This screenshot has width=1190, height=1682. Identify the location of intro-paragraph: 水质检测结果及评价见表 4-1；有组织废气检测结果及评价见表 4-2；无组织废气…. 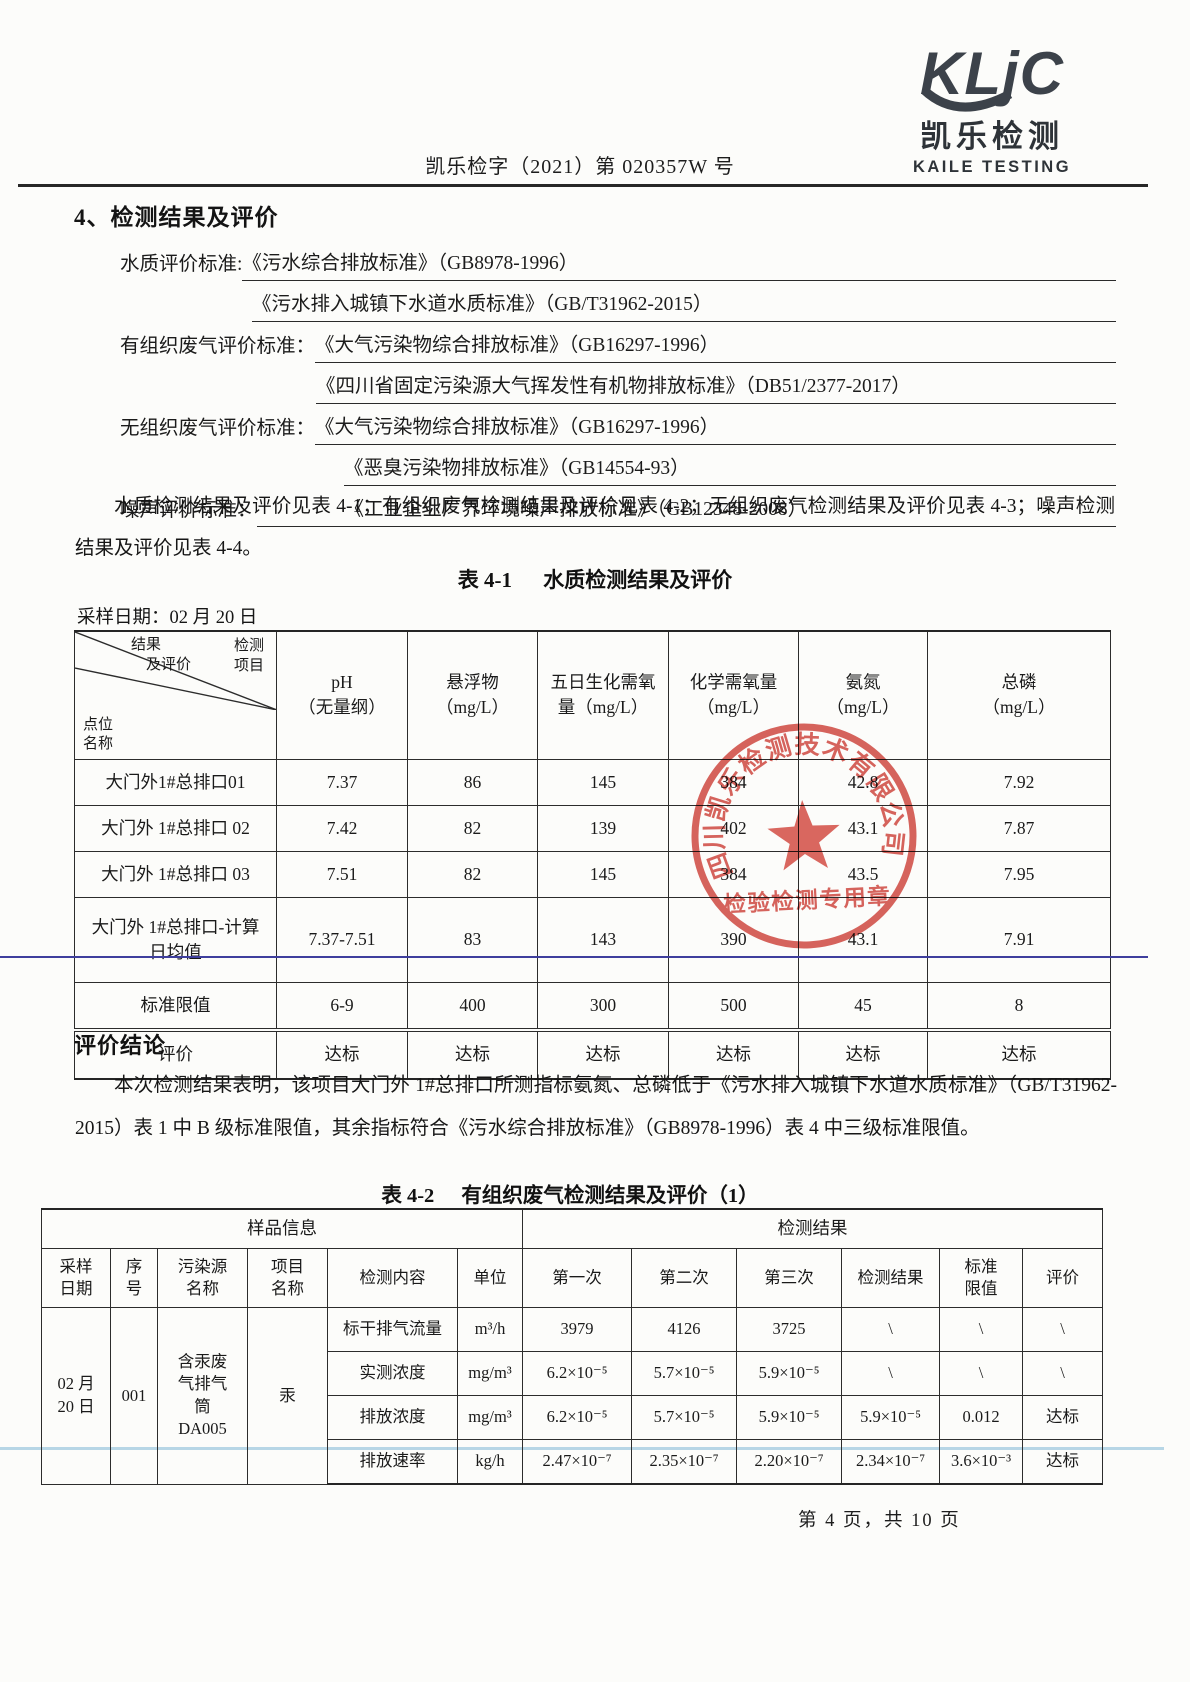
(595, 527).